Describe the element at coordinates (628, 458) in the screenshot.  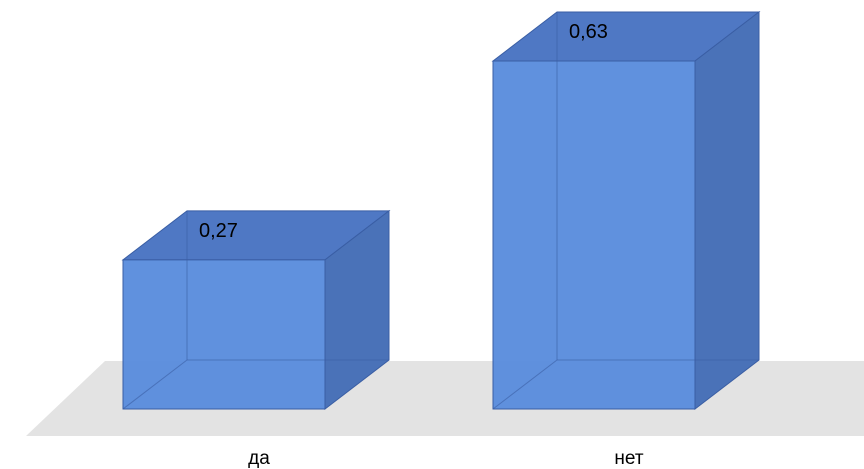
I see `category-label: нет` at that location.